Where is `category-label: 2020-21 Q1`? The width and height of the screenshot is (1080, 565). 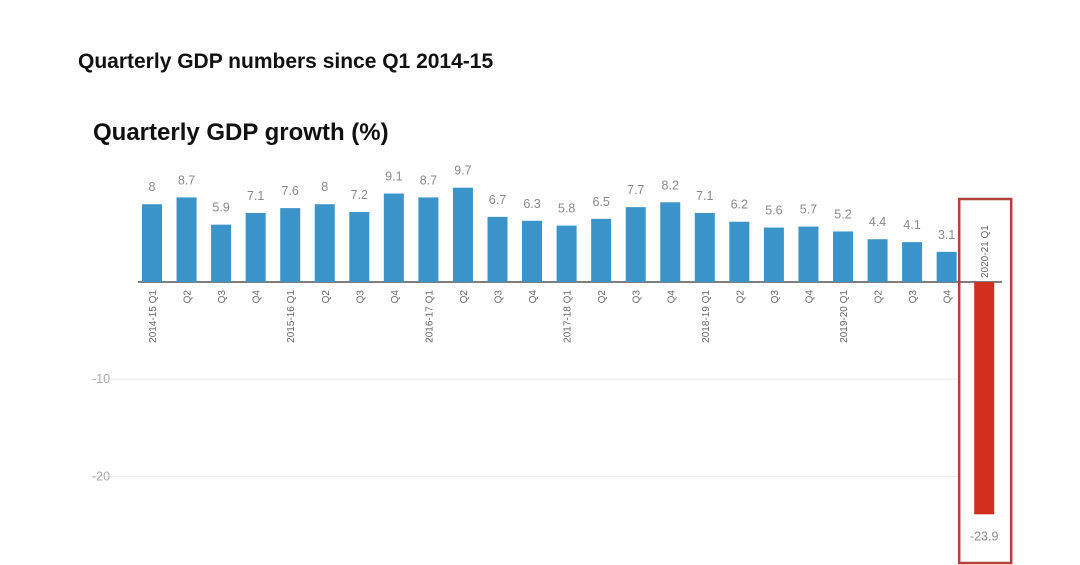
category-label: 2020-21 Q1 is located at coordinates (985, 251).